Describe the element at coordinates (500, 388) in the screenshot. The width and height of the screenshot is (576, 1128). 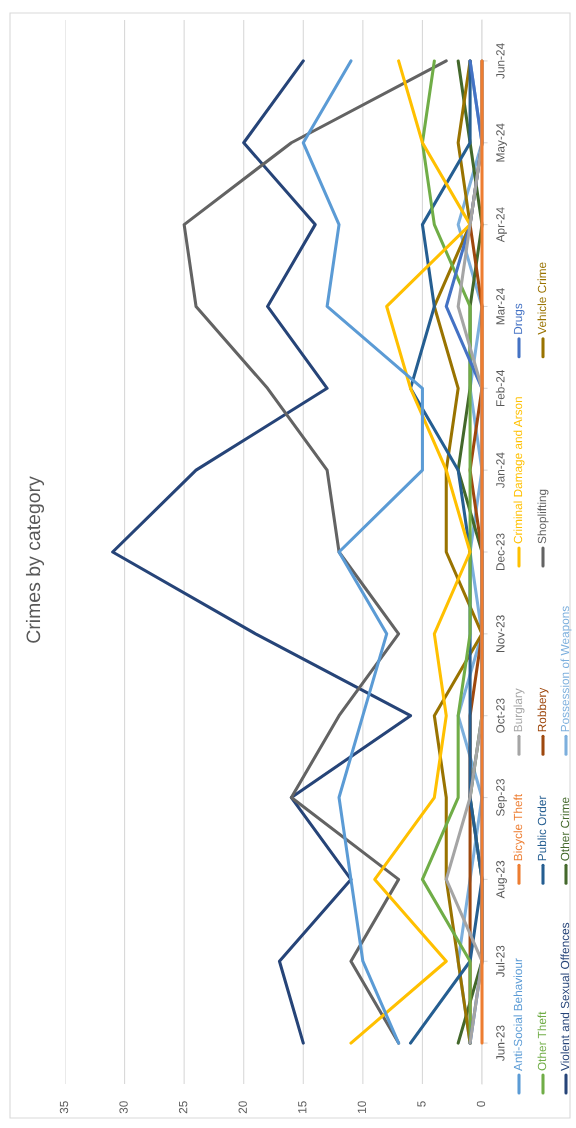
I see `y-tick-label: Feb-24` at that location.